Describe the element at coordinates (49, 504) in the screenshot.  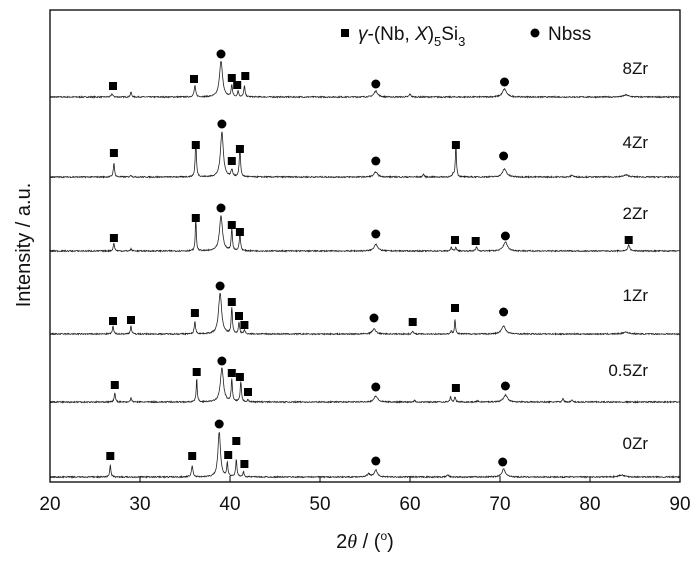
I see `x-tick-label: 20` at that location.